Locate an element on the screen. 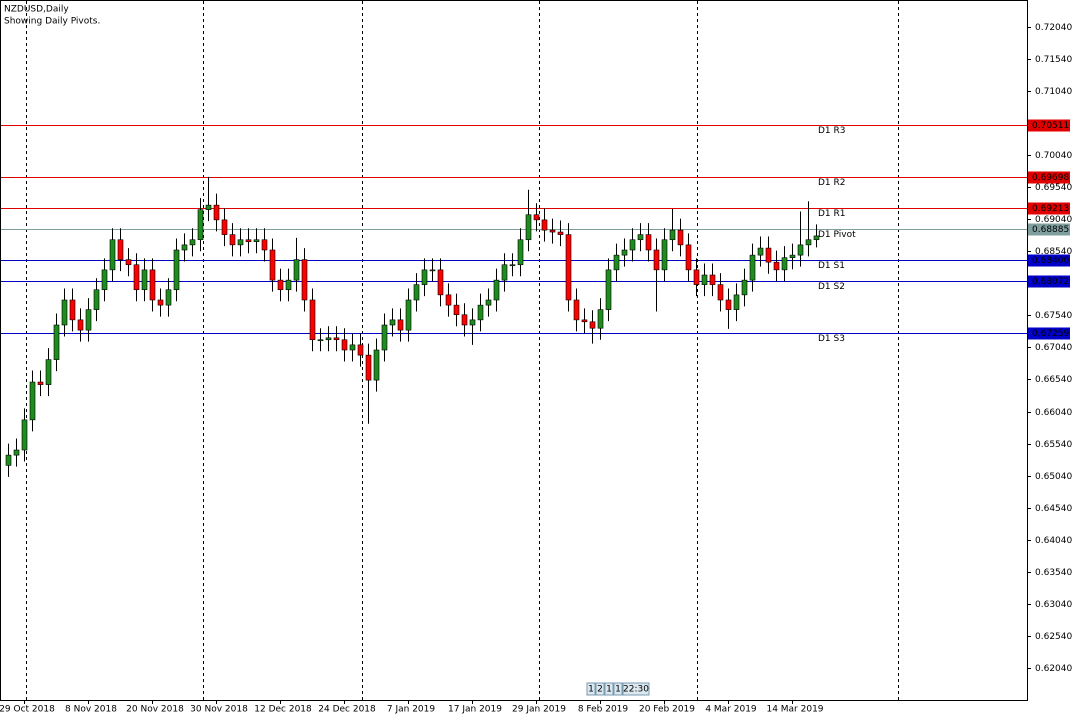 The image size is (1080, 724). toolbar-item: 2 is located at coordinates (600, 690).